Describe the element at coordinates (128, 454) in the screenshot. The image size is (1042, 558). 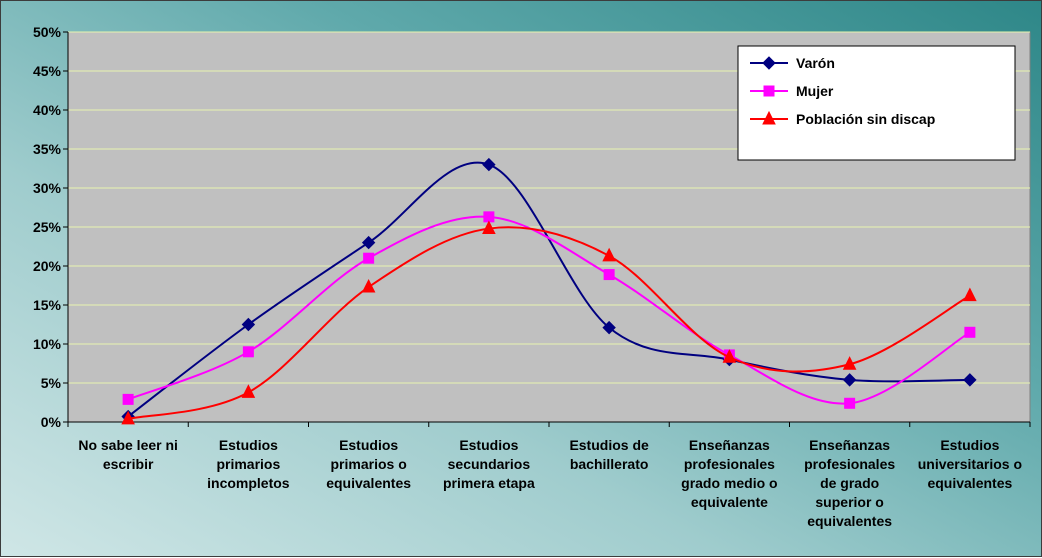
I see `x-category-label: No sabe leer ni escribir` at that location.